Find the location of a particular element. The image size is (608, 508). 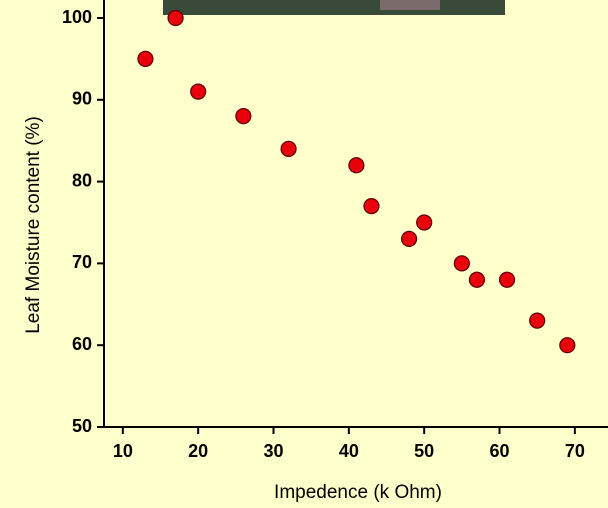

y-tick-label: 90 is located at coordinates (82, 99).